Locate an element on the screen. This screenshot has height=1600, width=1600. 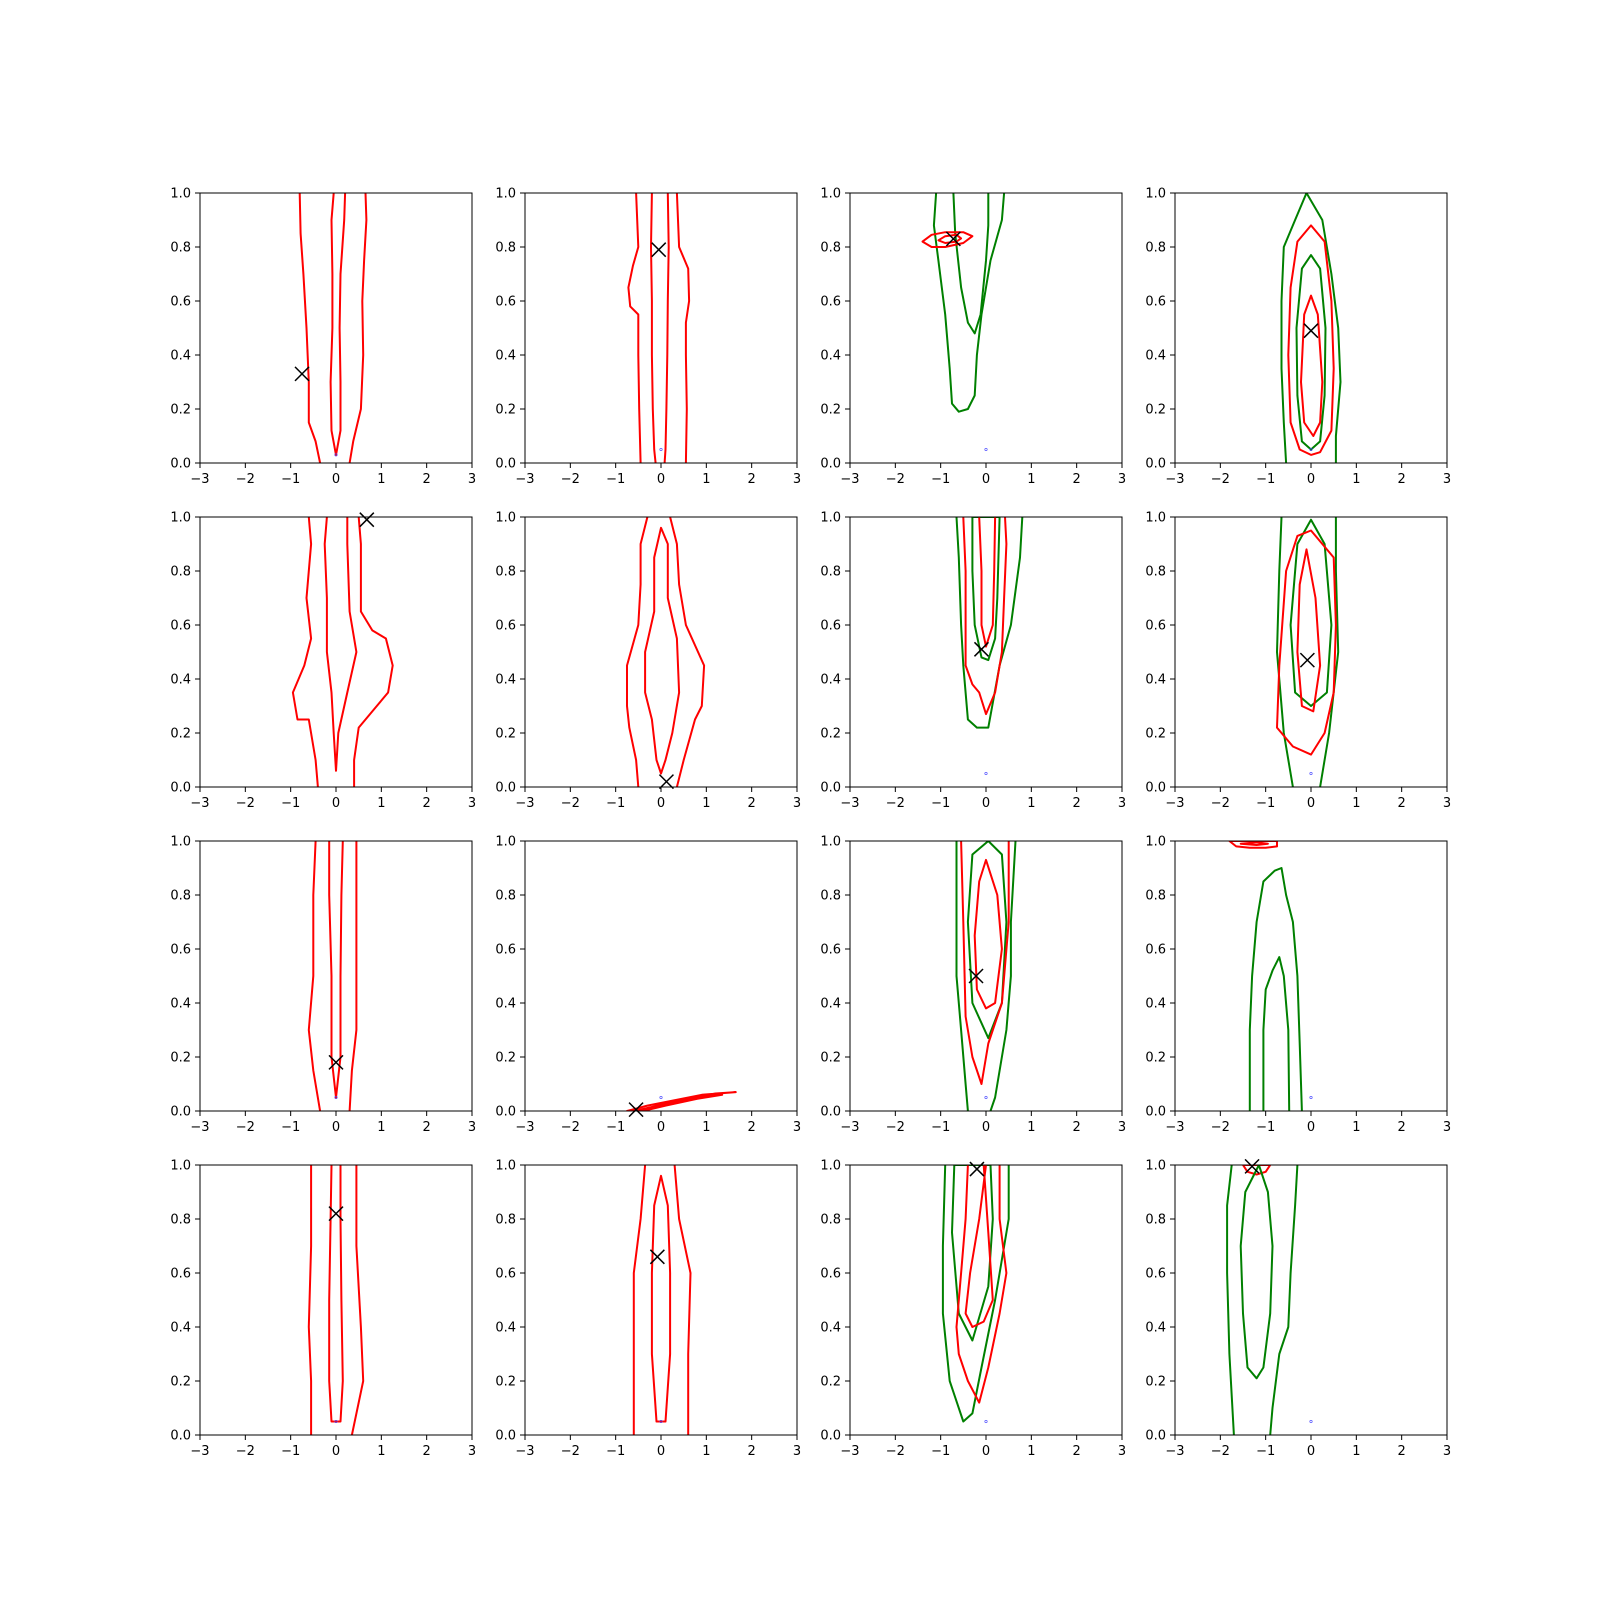
subplot-2-1: −3 −2 −1 0 1 2 3 0.0 0.2 0.4 0.6 0.8 1.0 is located at coordinates (323, 661).